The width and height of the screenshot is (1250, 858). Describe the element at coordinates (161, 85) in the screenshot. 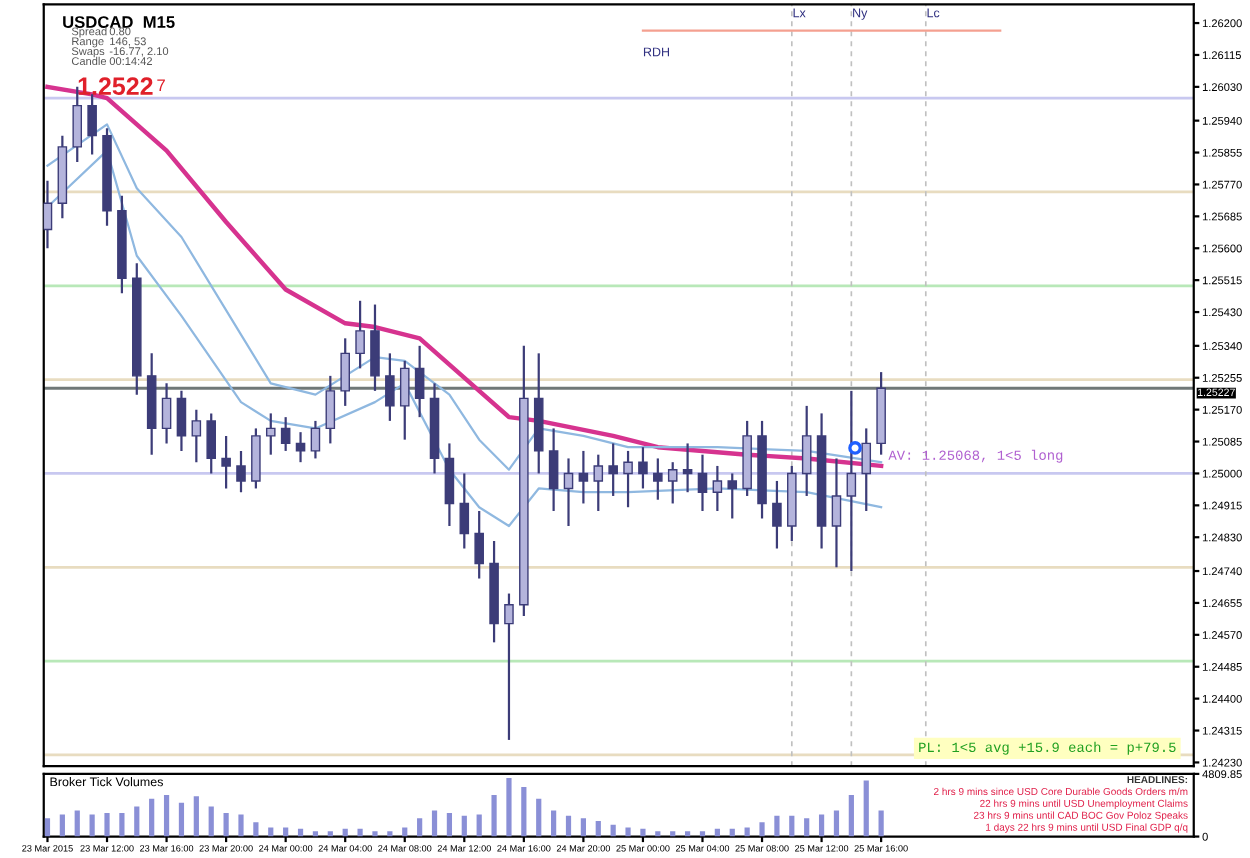

I see `annotation: 7` at that location.